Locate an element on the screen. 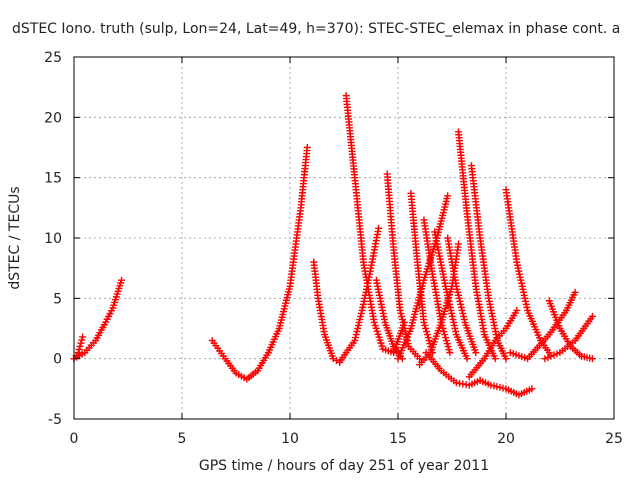  y-axis-label: dSTEC / TECUs is located at coordinates (15, 237).